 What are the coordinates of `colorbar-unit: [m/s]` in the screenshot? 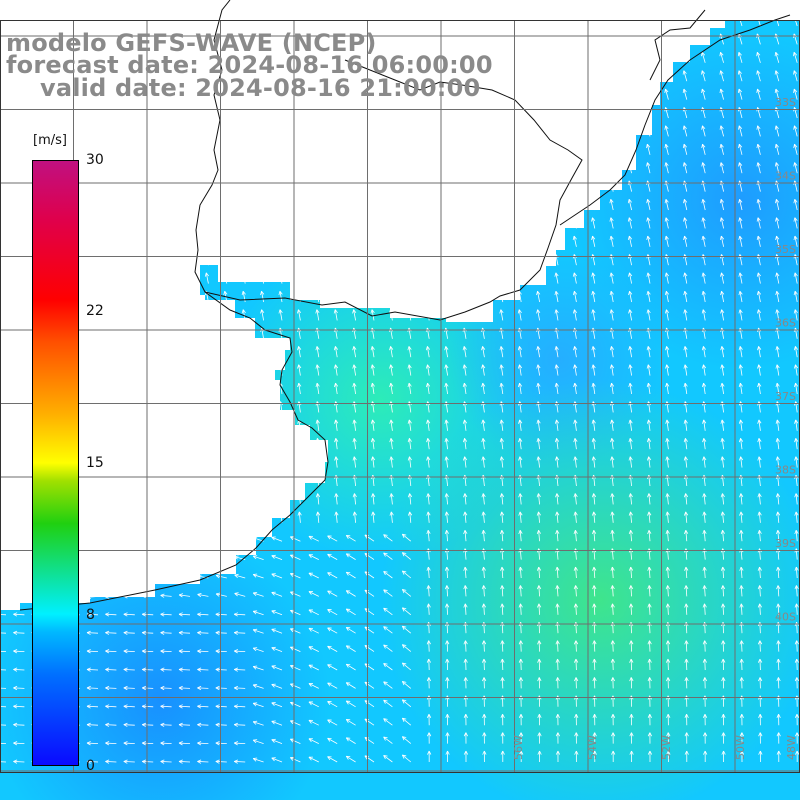 It's located at (50, 140).